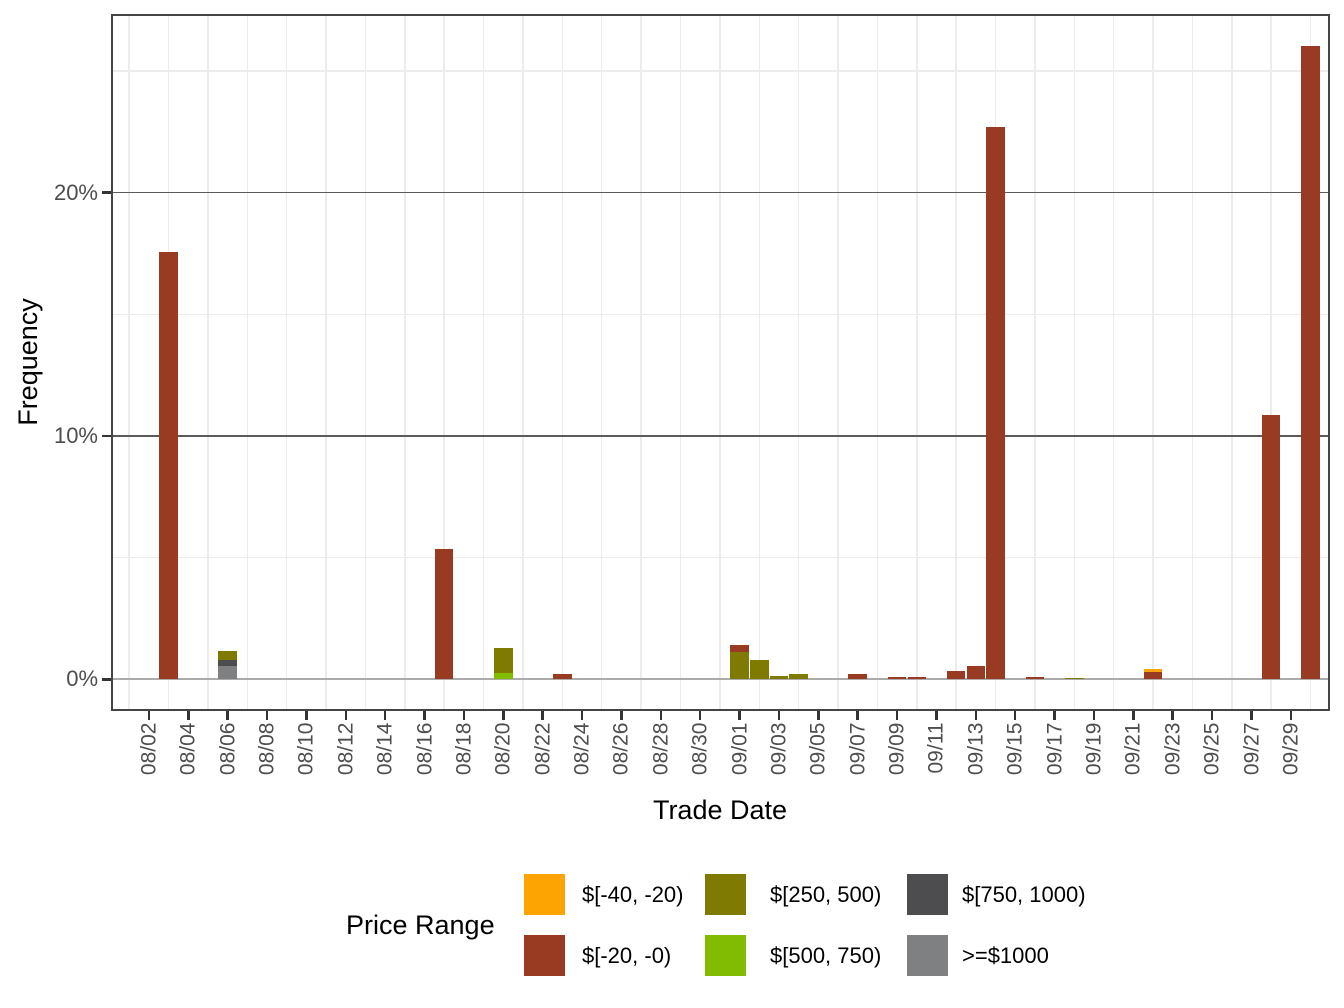  What do you see at coordinates (1024, 894) in the screenshot?
I see `legend-entry-label: $[750, 1000)` at bounding box center [1024, 894].